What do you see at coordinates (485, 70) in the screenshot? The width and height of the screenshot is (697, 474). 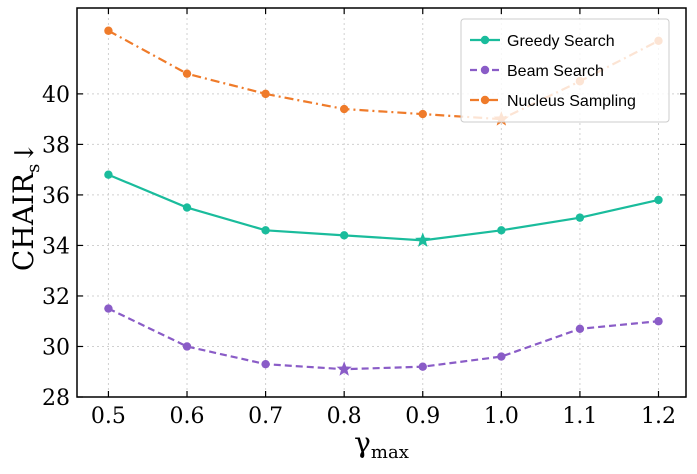 I see `legend-swatch-marker-beam-search` at bounding box center [485, 70].